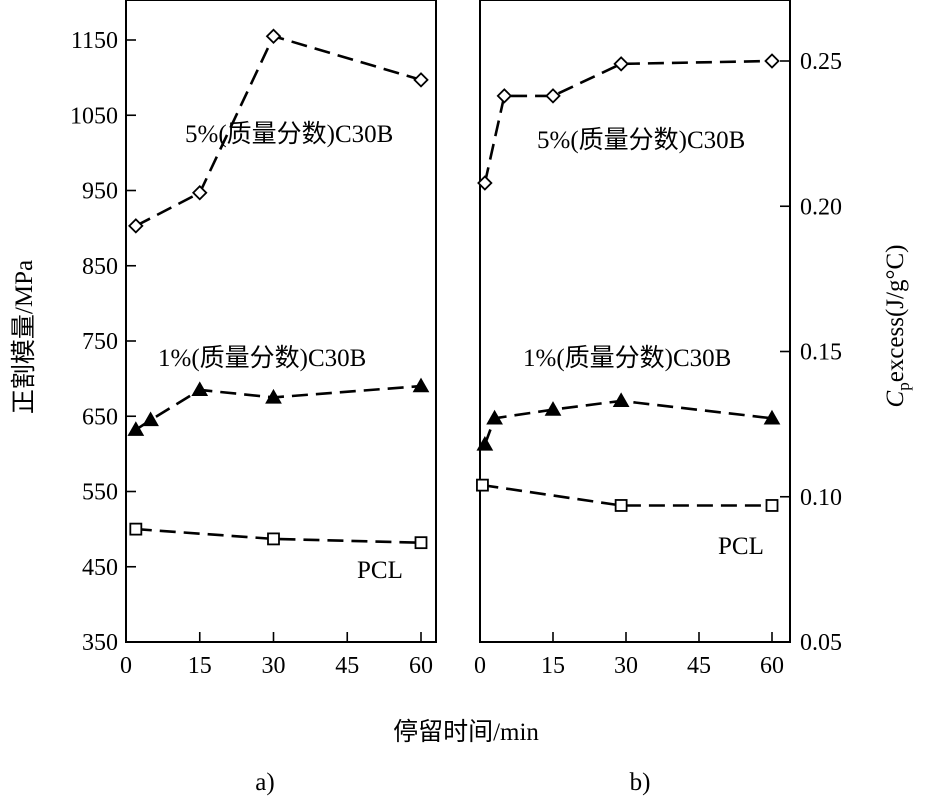  Describe the element at coordinates (100, 493) in the screenshot. I see `y-tick-label: 550` at that location.